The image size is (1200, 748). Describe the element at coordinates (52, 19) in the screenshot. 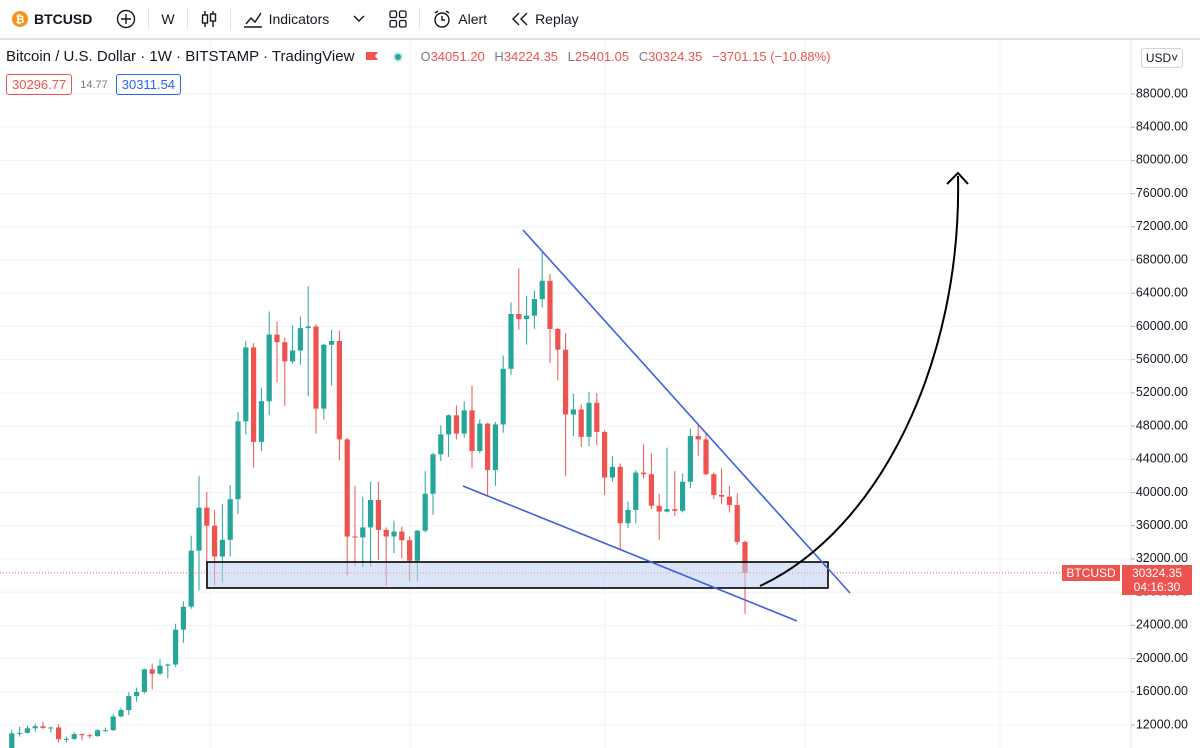

I see `symbol-button: ₿ BTCUSD` at that location.